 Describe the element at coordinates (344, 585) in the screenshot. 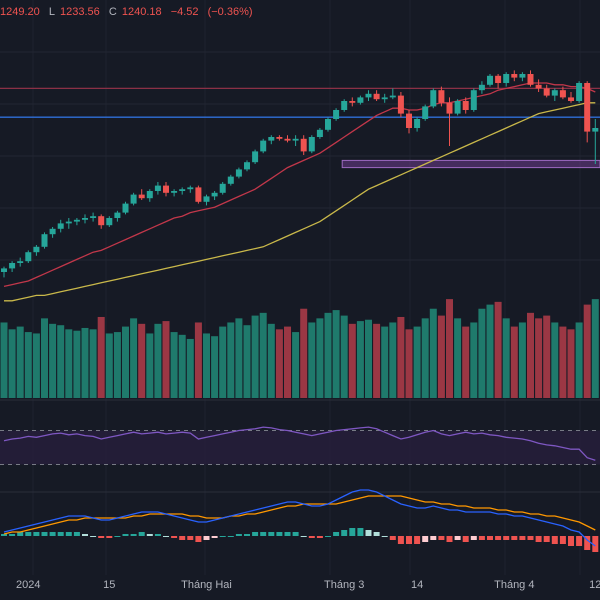

I see `x-tick-label: Tháng 3` at that location.